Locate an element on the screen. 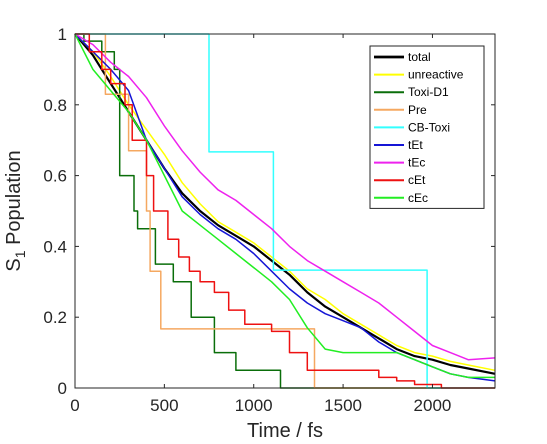 The width and height of the screenshot is (547, 444). y-tick-label: 0.2 is located at coordinates (55, 317).